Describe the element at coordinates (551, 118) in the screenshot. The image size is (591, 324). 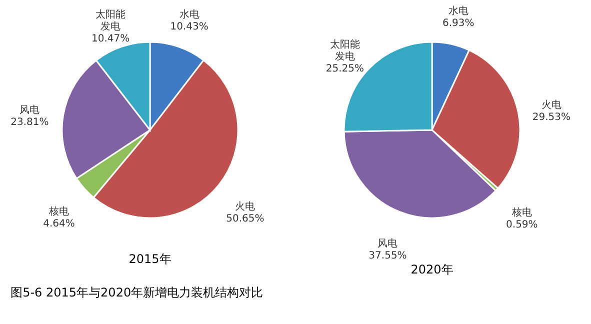
I see `data-label: 29.53%` at that location.